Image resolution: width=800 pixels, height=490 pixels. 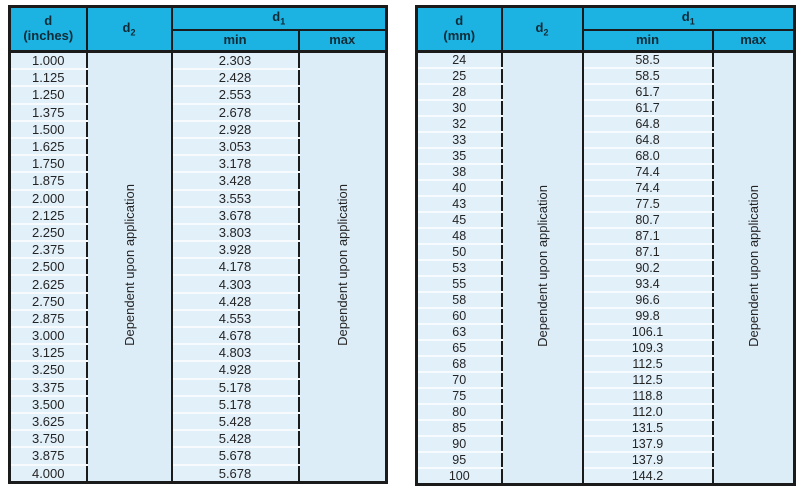 What do you see at coordinates (459, 476) in the screenshot?
I see `d-value-cell: 100` at bounding box center [459, 476].